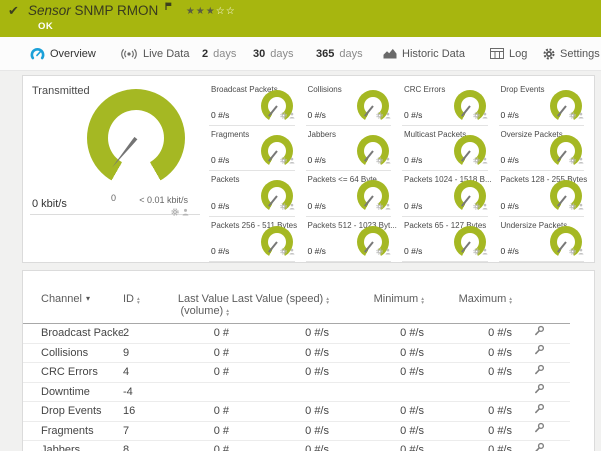  Describe the element at coordinates (296, 373) in the screenshot. I see `table-row-crc-errors: CRC Errors 4 0 # 0 #/s 0 #/s 0 #/s` at that location.